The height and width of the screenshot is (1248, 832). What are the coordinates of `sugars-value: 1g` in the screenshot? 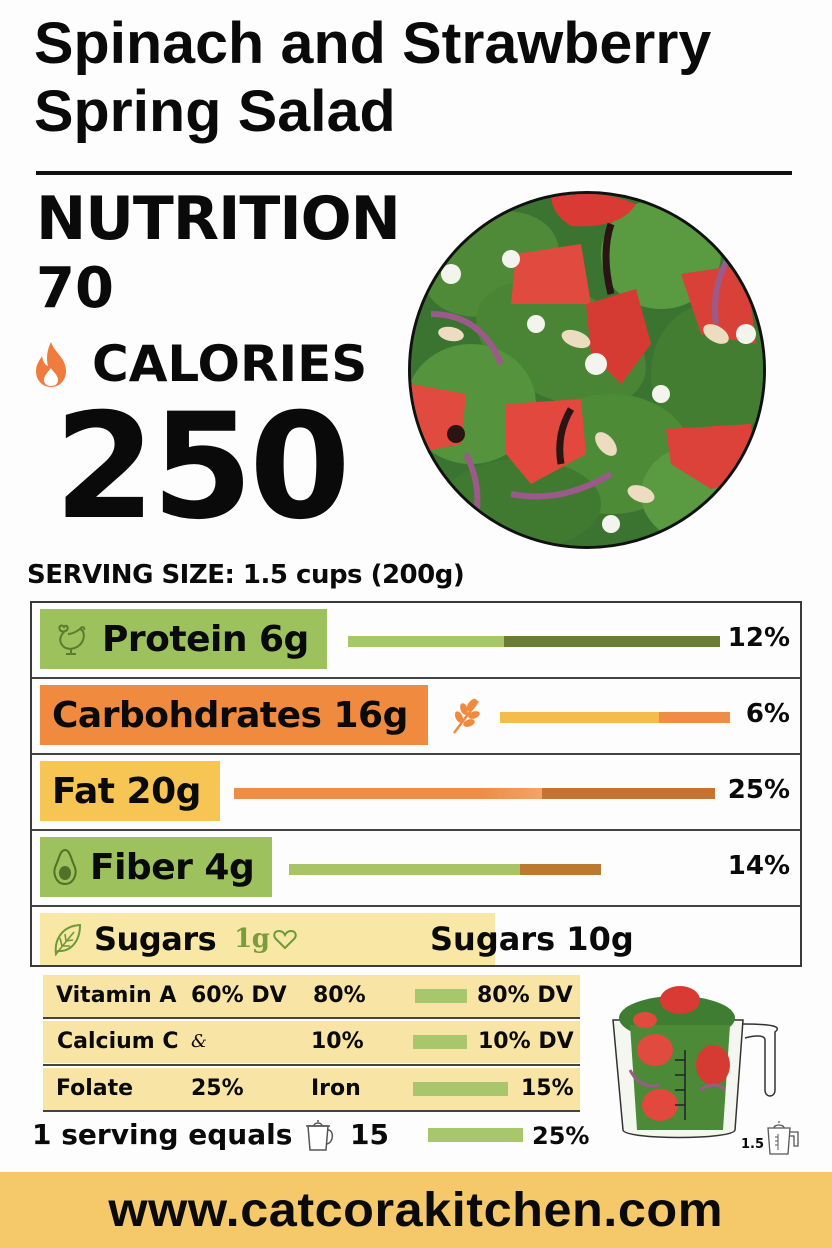 It's located at (252, 939).